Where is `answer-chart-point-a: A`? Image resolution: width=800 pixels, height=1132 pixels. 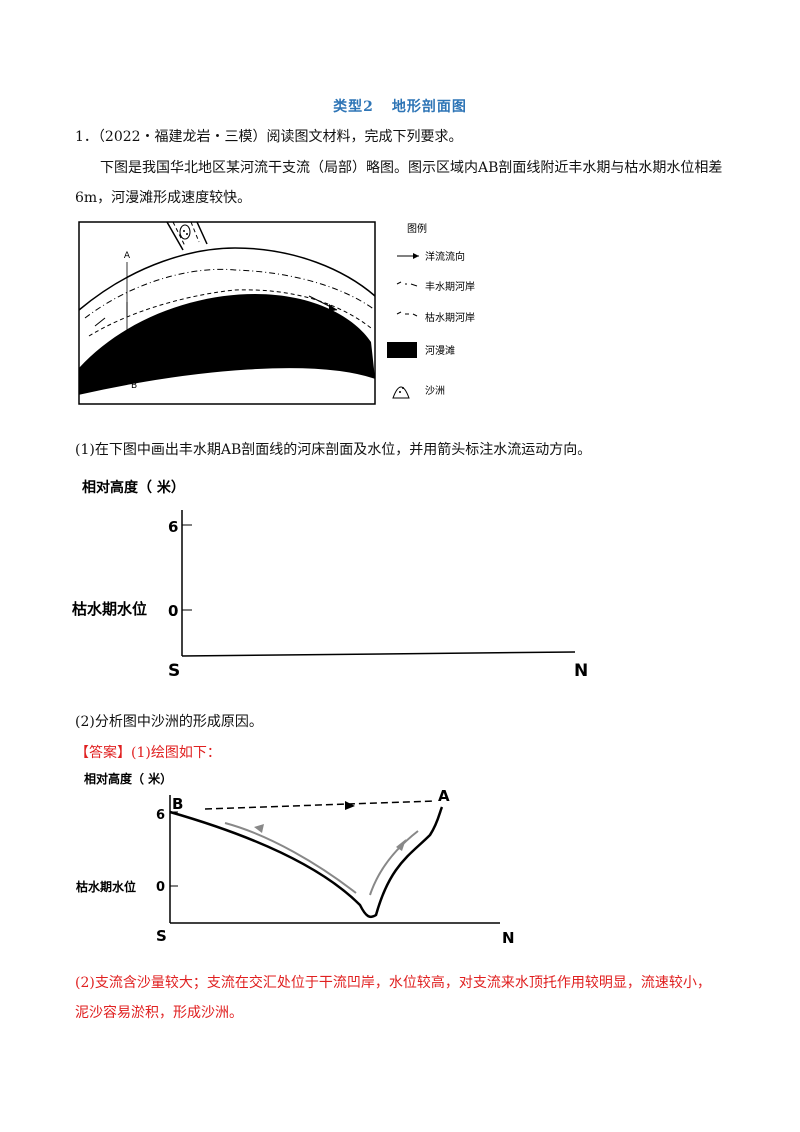 answer-chart-point-a: A is located at coordinates (444, 796).